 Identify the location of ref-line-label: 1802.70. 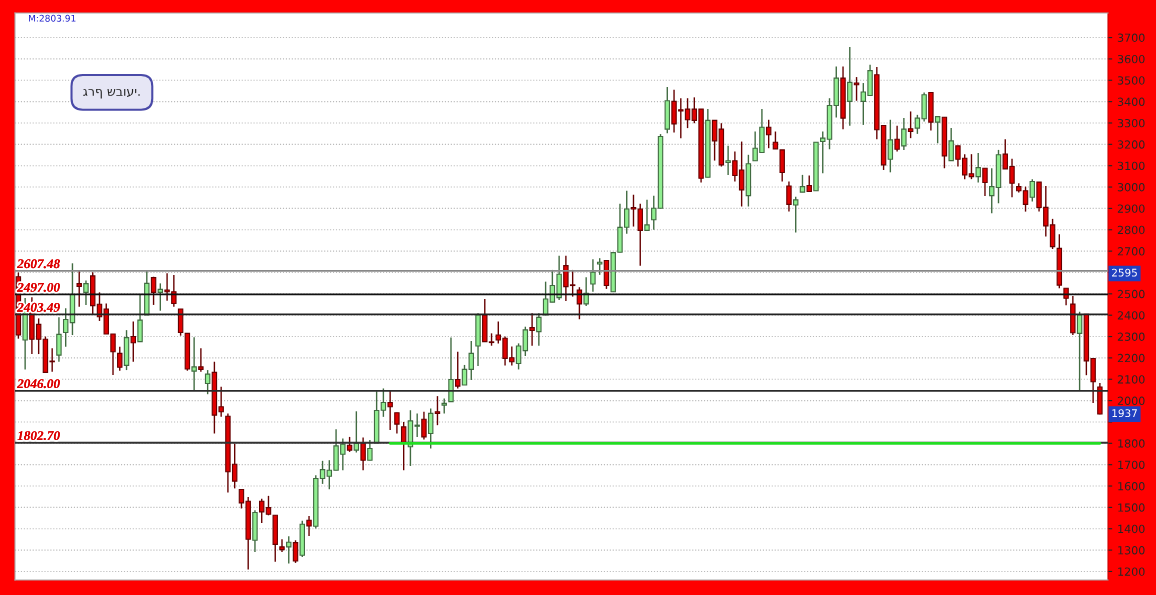
(38, 436).